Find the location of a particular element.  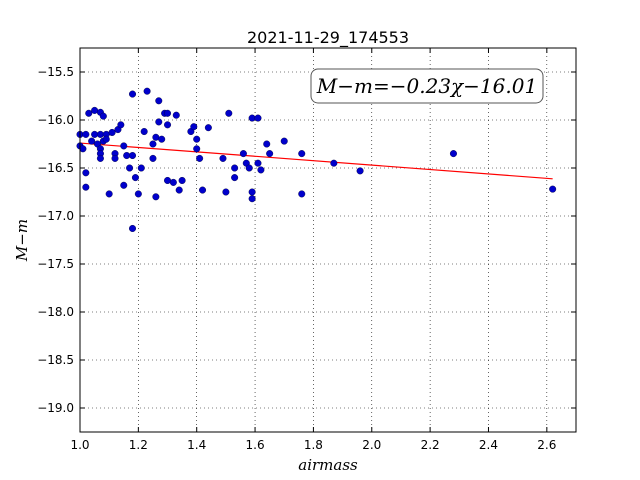

y-axis-label: M−m is located at coordinates (22, 240).